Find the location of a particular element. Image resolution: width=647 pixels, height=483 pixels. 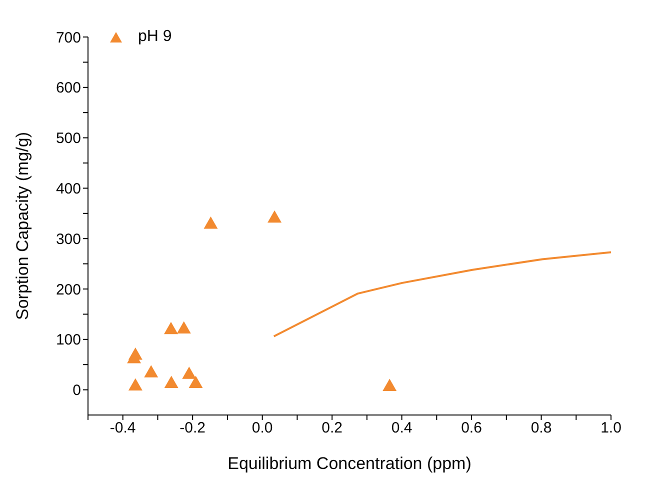

x-axis-title: Equilibrium Concentration (ppm) is located at coordinates (350, 463).